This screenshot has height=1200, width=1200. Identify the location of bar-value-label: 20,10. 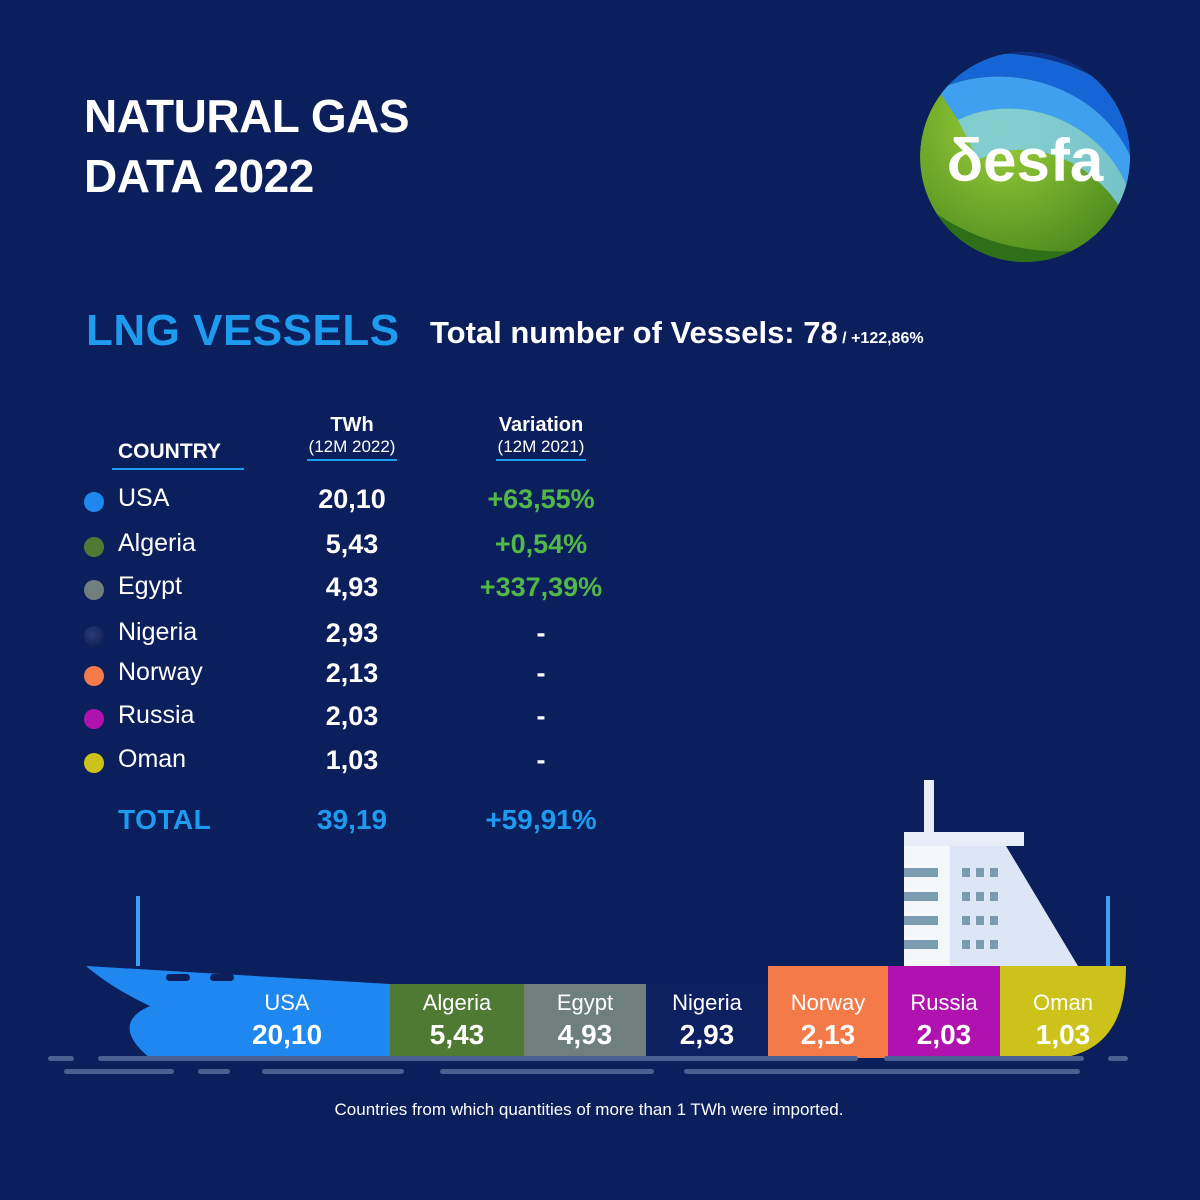
(287, 1034).